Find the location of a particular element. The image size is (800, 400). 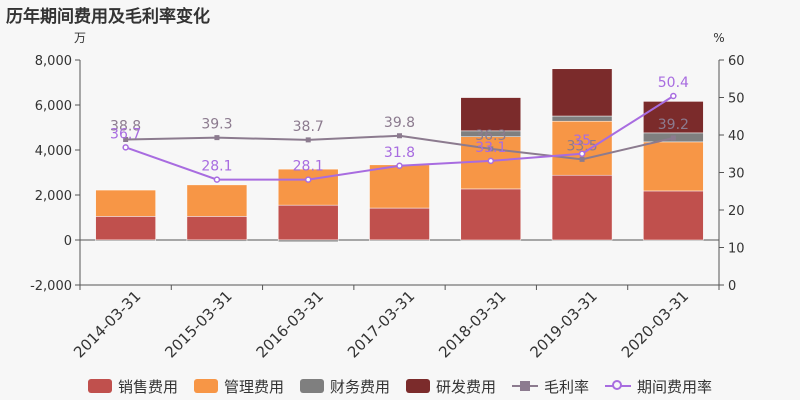

data-label: 33.1 is located at coordinates (490, 148).